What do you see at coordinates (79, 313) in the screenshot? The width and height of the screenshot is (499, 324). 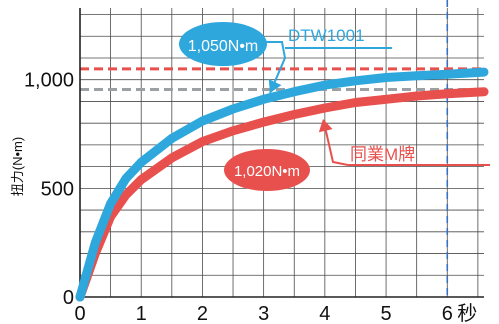 I see `x-tick-label: 0` at bounding box center [79, 313].